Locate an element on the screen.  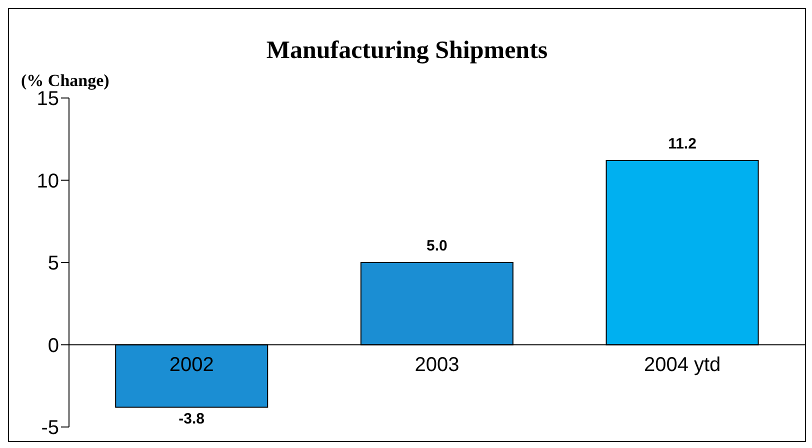
y-axis-title: (% Change) is located at coordinates (65, 81).